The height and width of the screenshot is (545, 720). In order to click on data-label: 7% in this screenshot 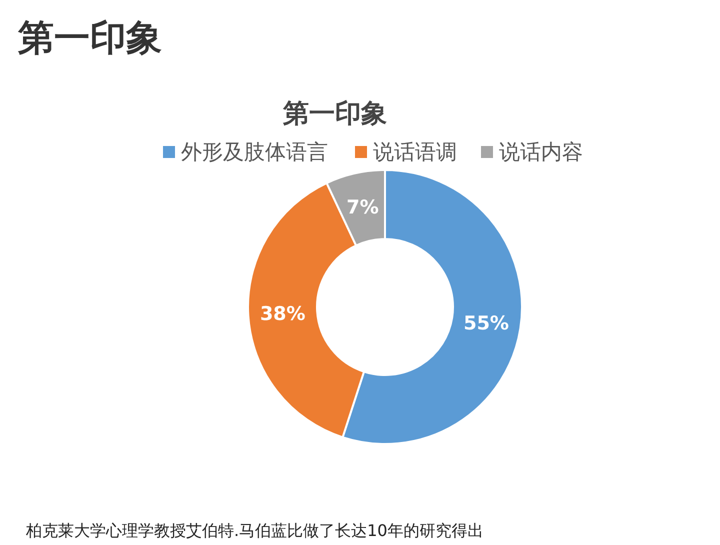, I will do `click(362, 207)`.